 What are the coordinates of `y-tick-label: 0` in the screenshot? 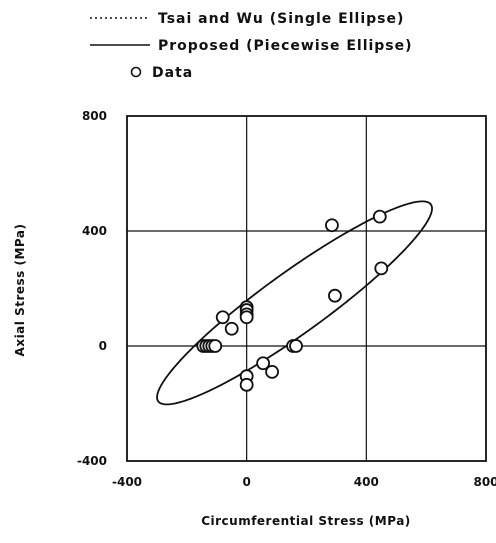 It's located at (103, 346).